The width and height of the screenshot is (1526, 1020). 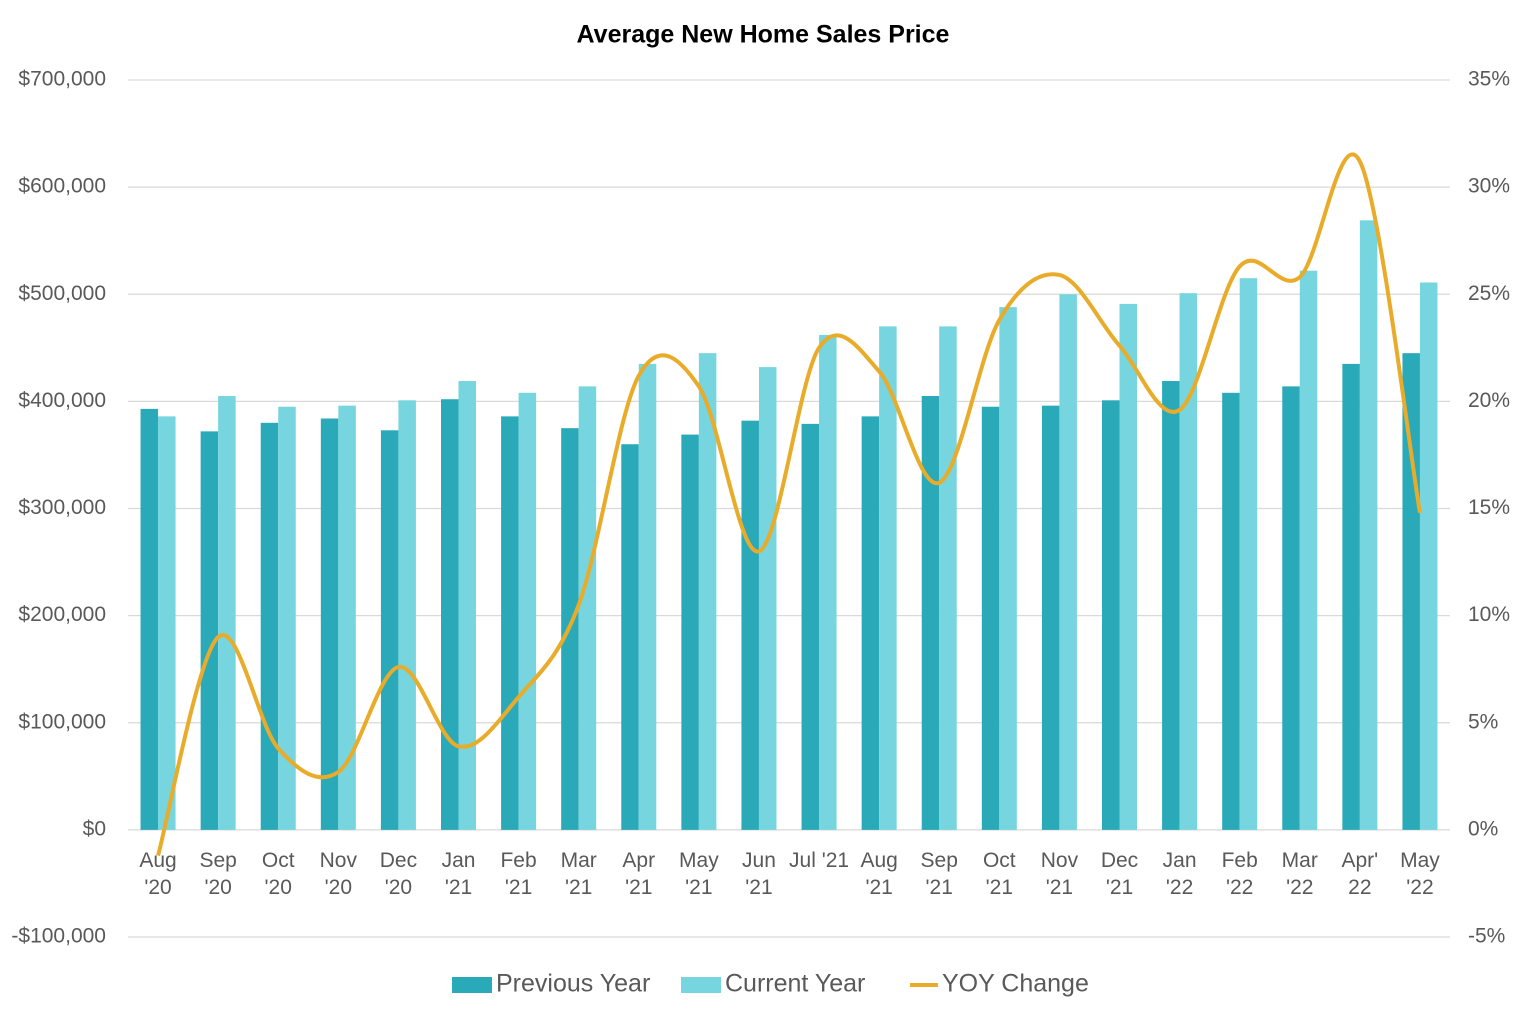 I want to click on x-tick-label: Feb '21, so click(x=518, y=874).